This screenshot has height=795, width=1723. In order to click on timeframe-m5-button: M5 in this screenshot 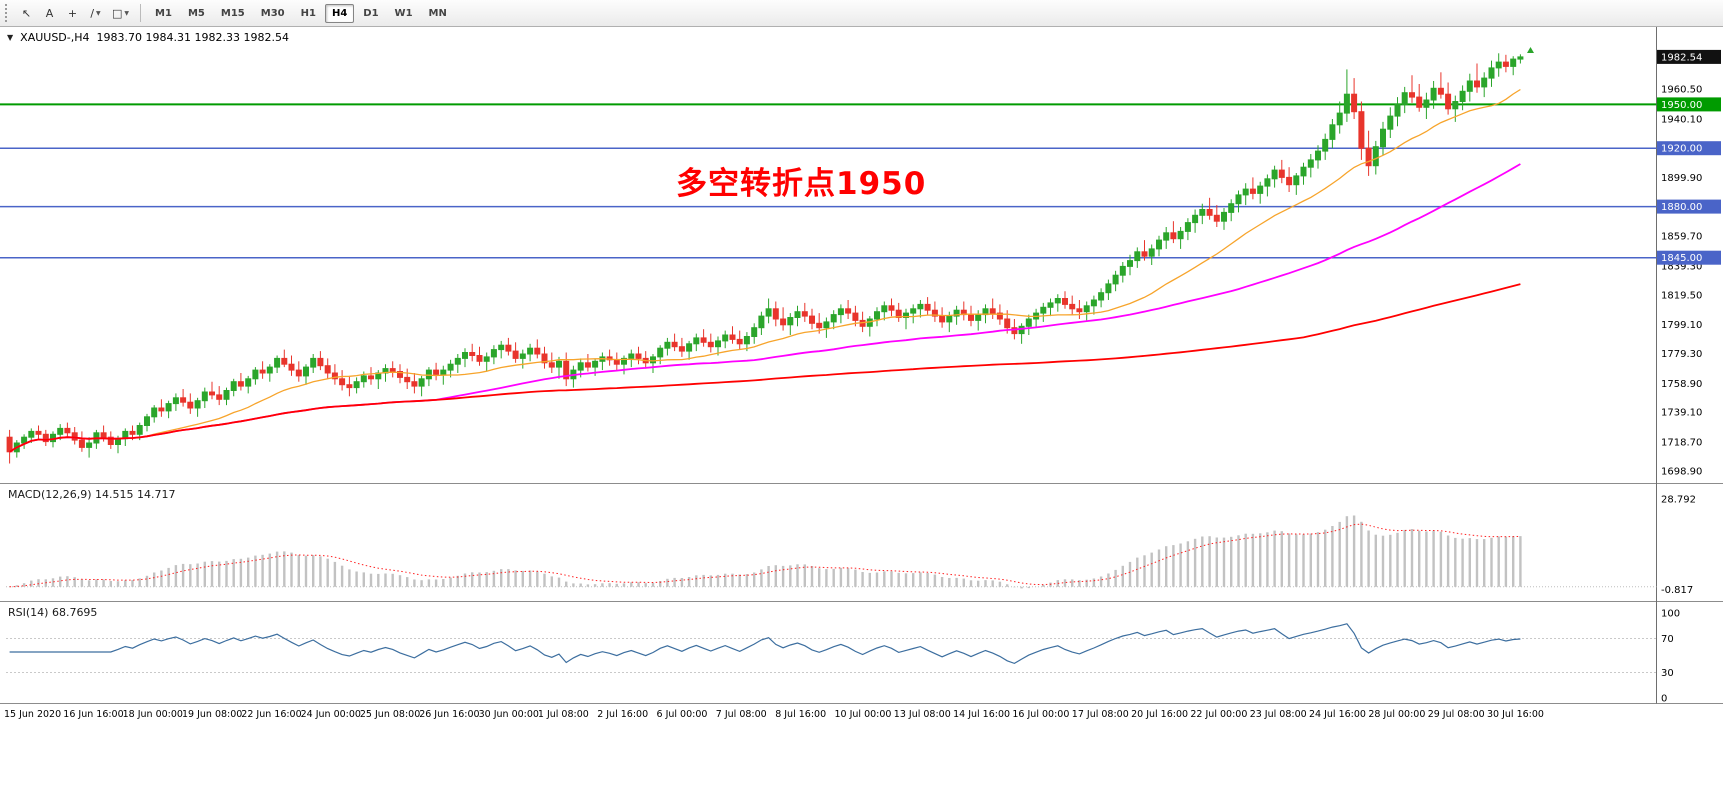, I will do `click(196, 13)`.